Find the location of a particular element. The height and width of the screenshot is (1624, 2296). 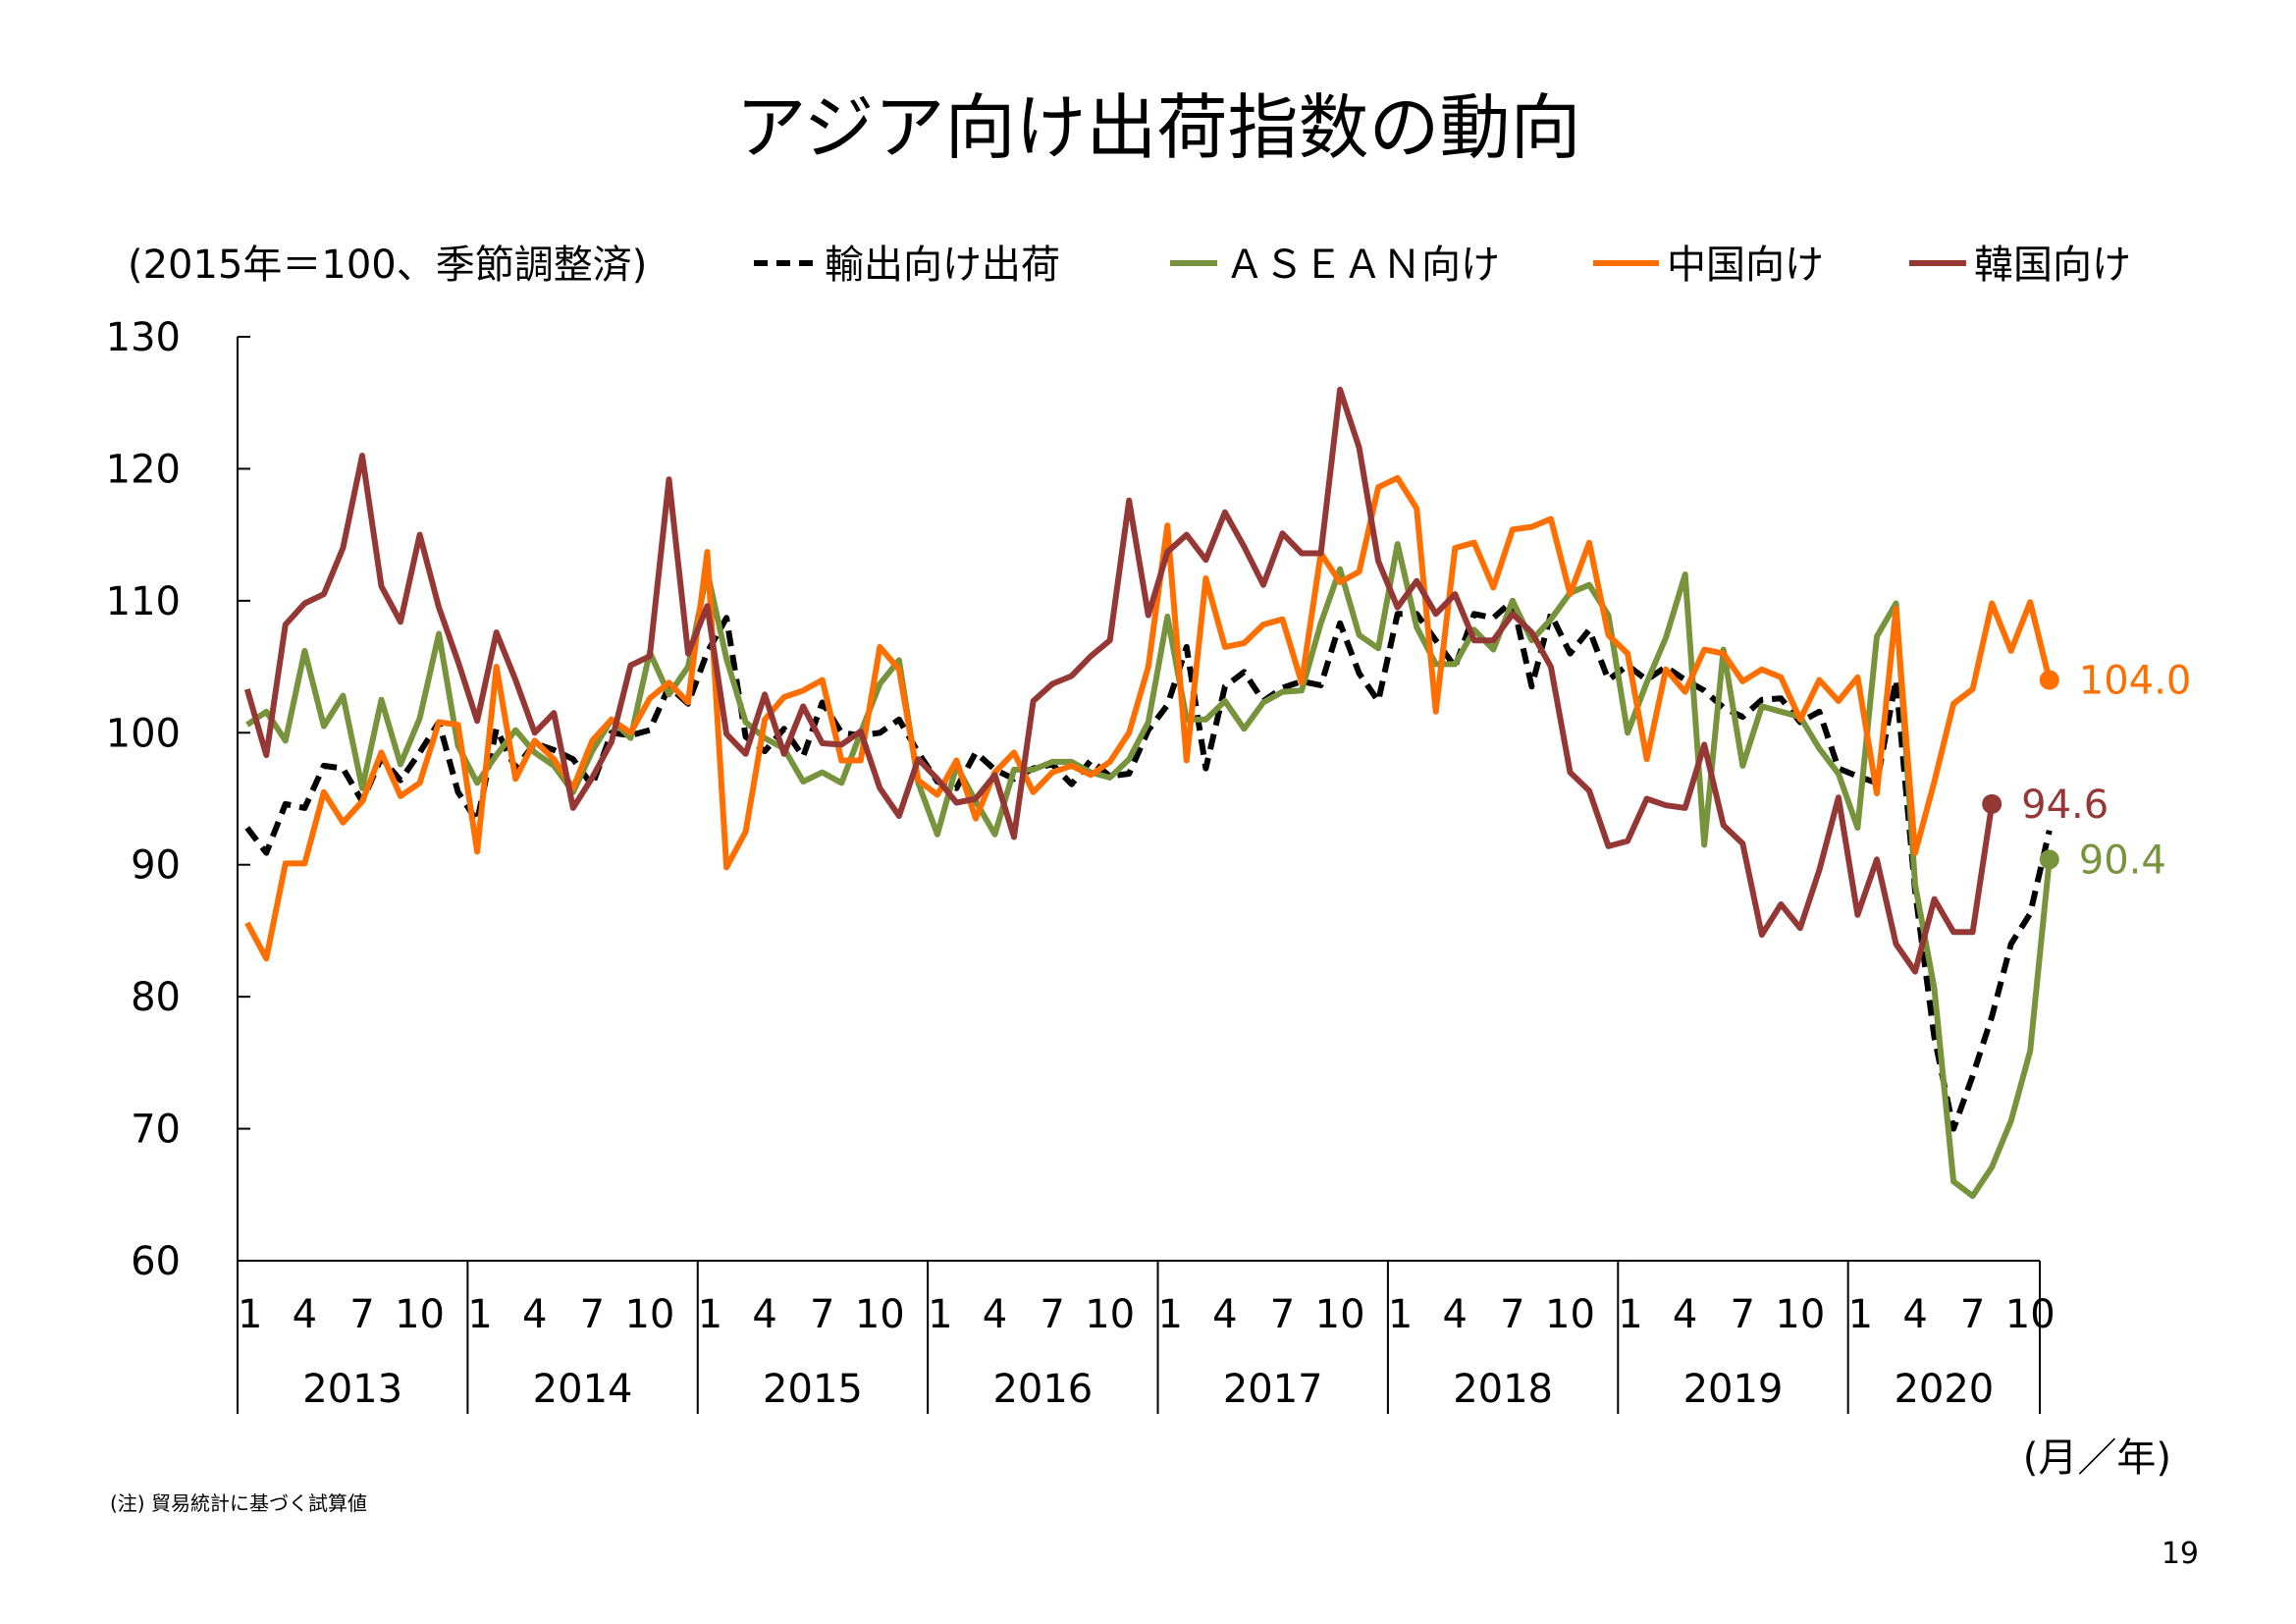

x-year-label: 2013 is located at coordinates (352, 1389).